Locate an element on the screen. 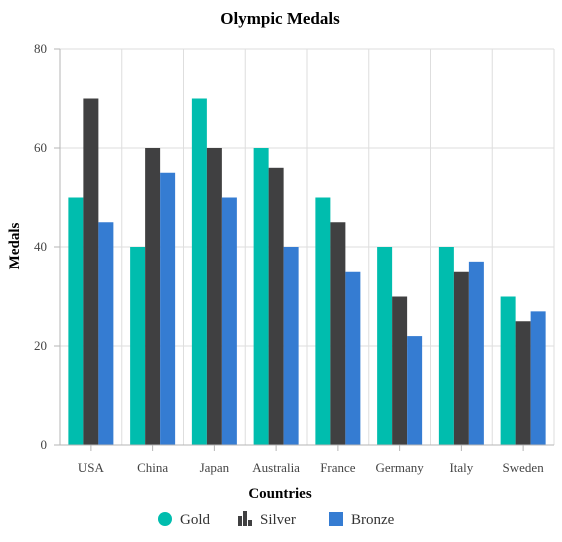 Image resolution: width=562 pixels, height=542 pixels. bar-silver-france is located at coordinates (338, 333).